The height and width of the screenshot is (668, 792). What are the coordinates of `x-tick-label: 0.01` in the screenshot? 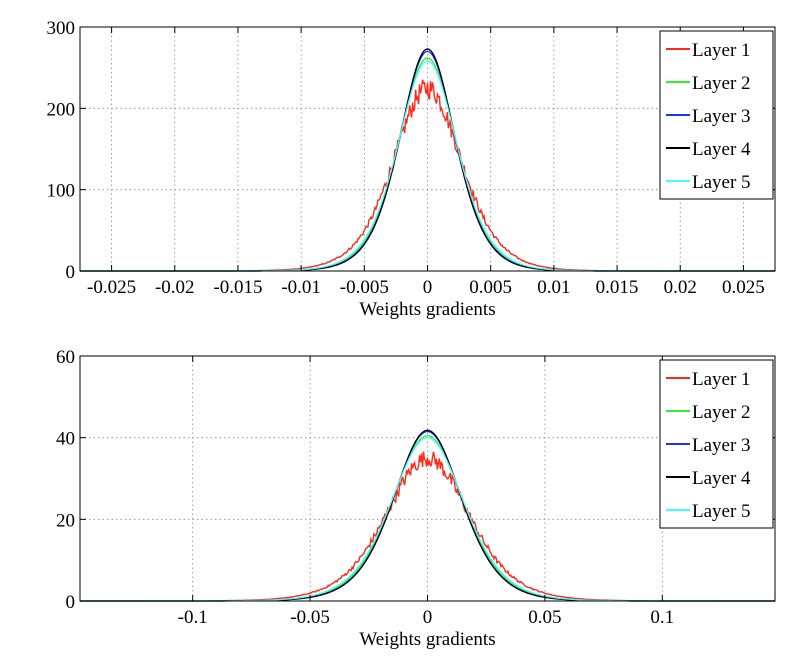 It's located at (553, 287).